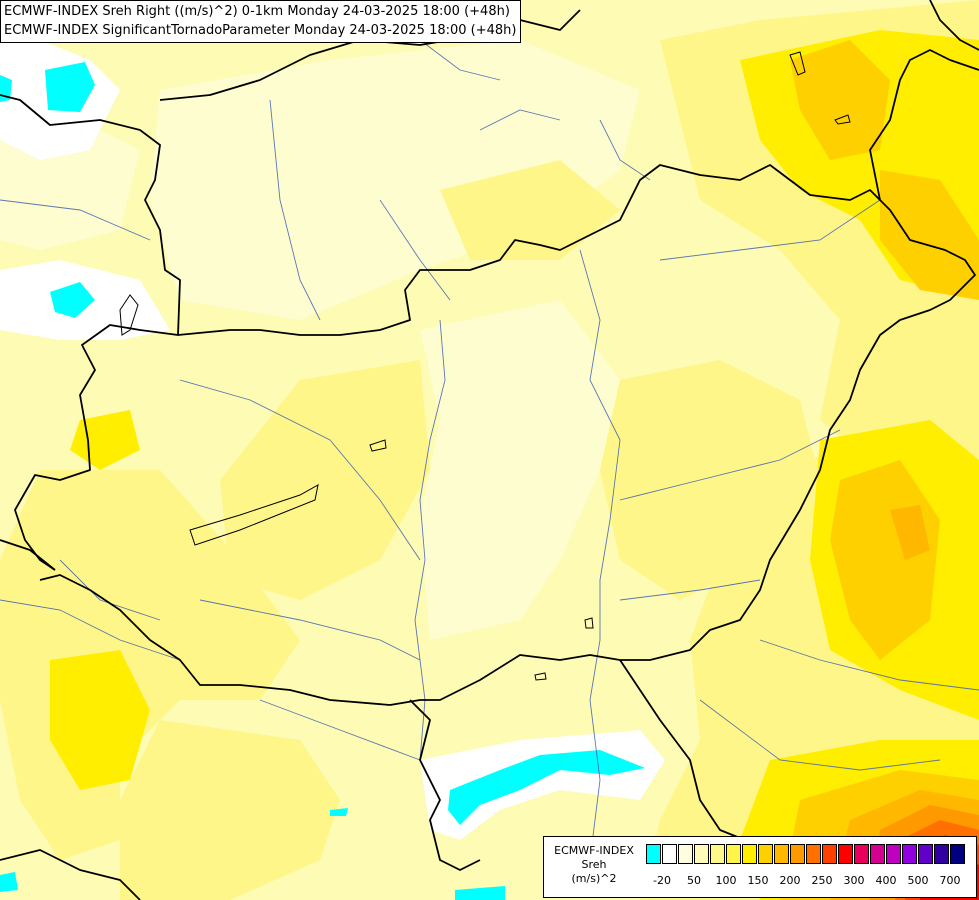 Image resolution: width=979 pixels, height=900 pixels. What do you see at coordinates (594, 850) in the screenshot?
I see `legend-title-line-1: ECMWF-INDEX` at bounding box center [594, 850].